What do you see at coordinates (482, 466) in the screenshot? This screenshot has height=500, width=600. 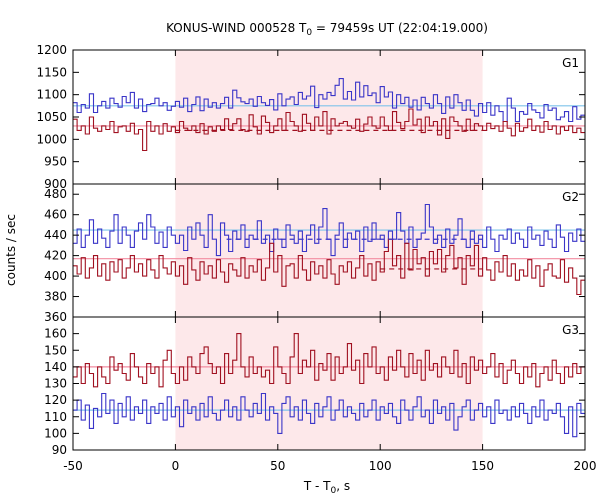 I see `x-tick-label: 150` at bounding box center [482, 466].